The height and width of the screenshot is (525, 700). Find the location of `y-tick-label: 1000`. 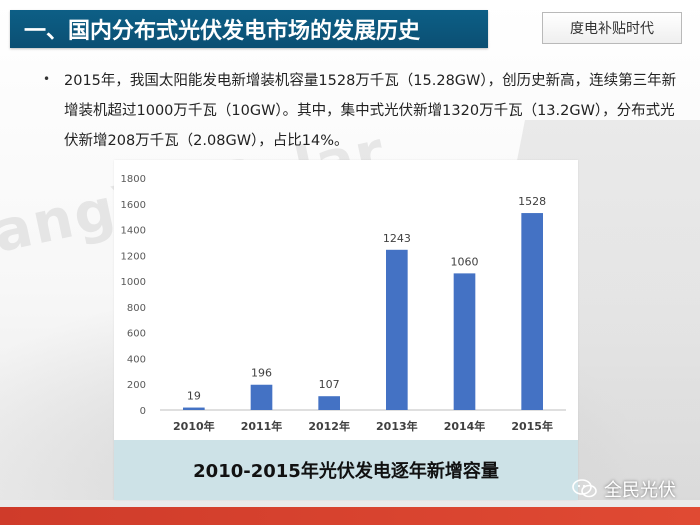

y-tick-label: 1000 is located at coordinates (133, 282).